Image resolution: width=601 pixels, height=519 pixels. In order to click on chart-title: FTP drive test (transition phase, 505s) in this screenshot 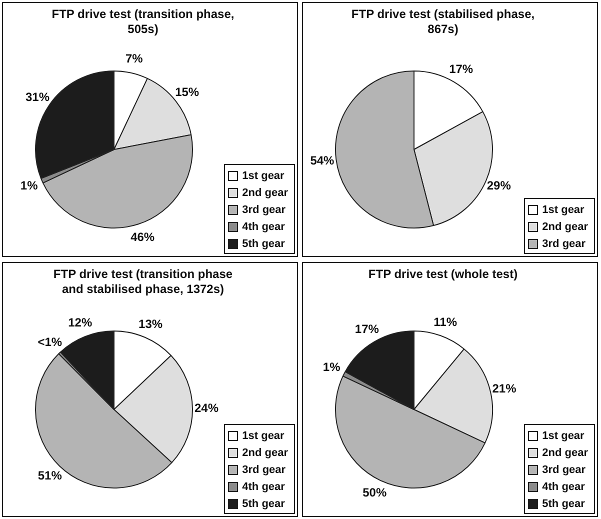, I will do `click(143, 22)`.